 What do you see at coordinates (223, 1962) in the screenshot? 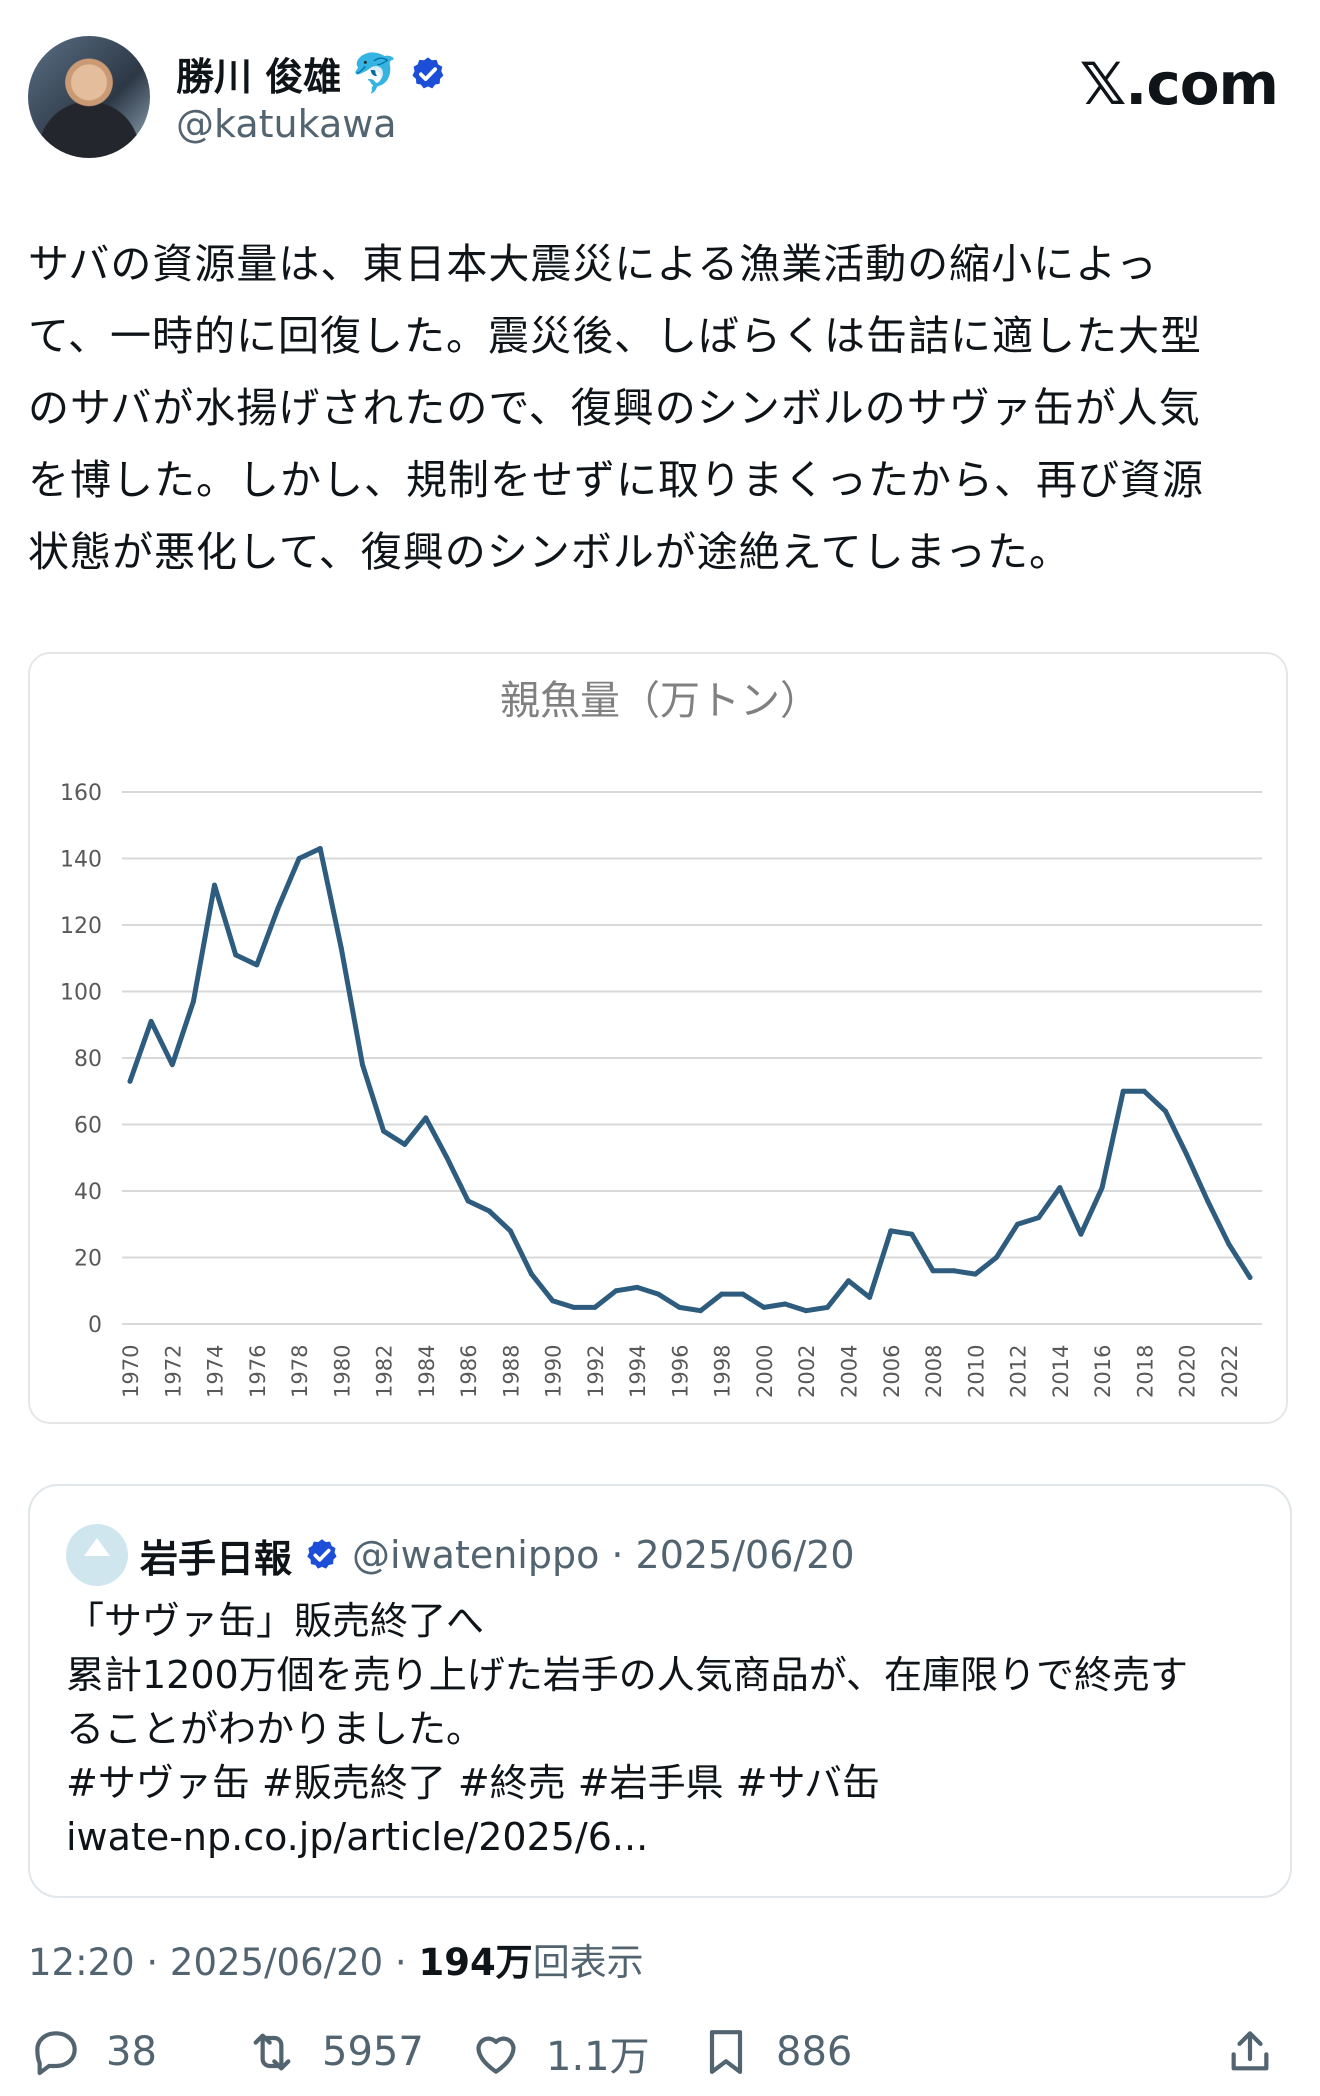
I see `tweet-timestamp: 12:20 · 2025/06/20 ·` at bounding box center [223, 1962].